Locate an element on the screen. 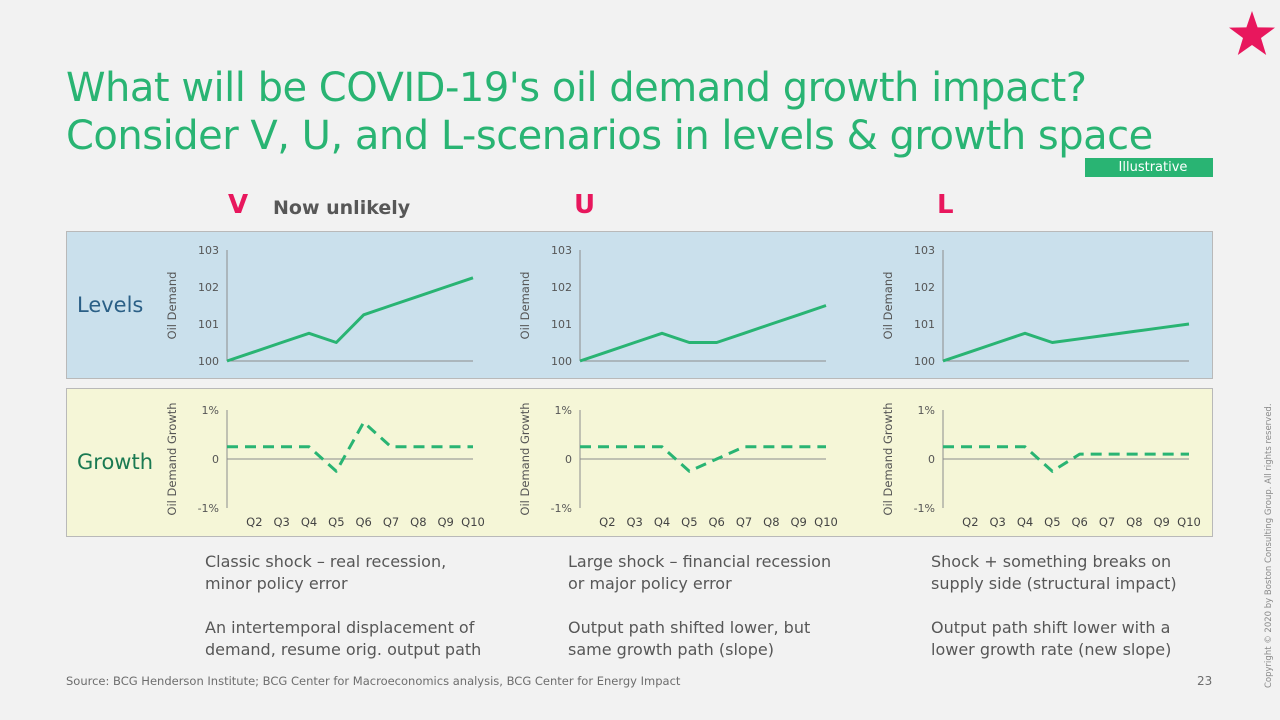  v-levels-y-tick-label: 103 is located at coordinates (208, 250).